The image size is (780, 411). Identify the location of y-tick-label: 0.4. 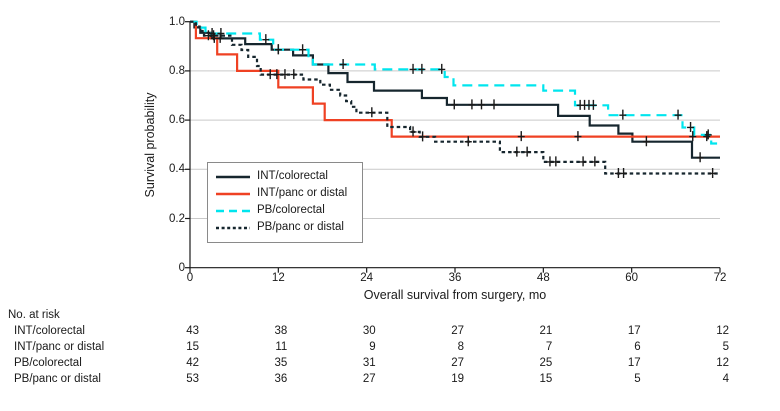
(177, 169).